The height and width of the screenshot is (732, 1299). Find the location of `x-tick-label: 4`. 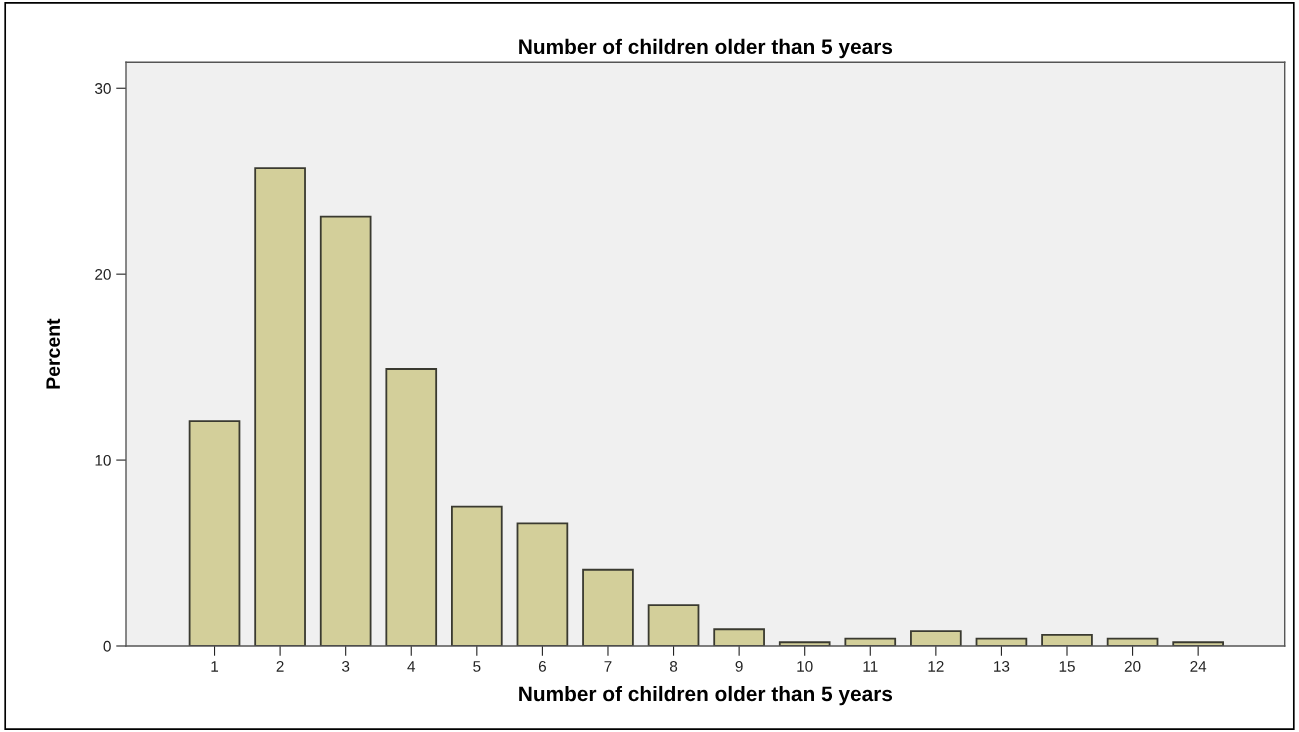

x-tick-label: 4 is located at coordinates (411, 666).